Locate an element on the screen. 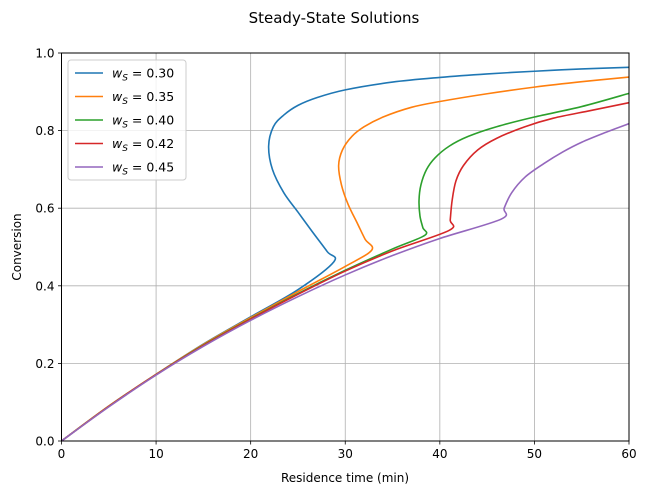  x-axis-label: Residence time (min) is located at coordinates (345, 478).